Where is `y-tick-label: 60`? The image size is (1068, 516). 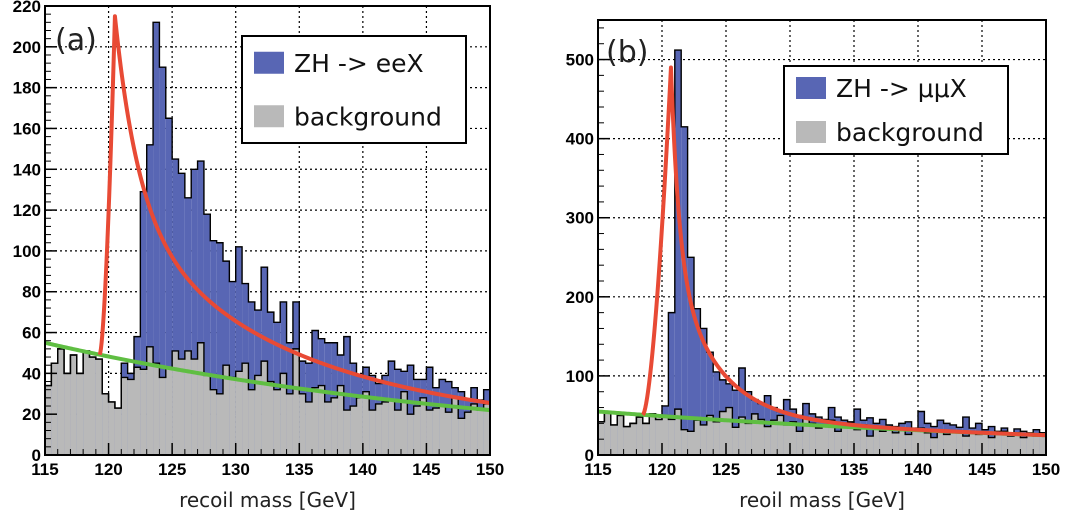 y-tick-label: 60 is located at coordinates (31, 333).